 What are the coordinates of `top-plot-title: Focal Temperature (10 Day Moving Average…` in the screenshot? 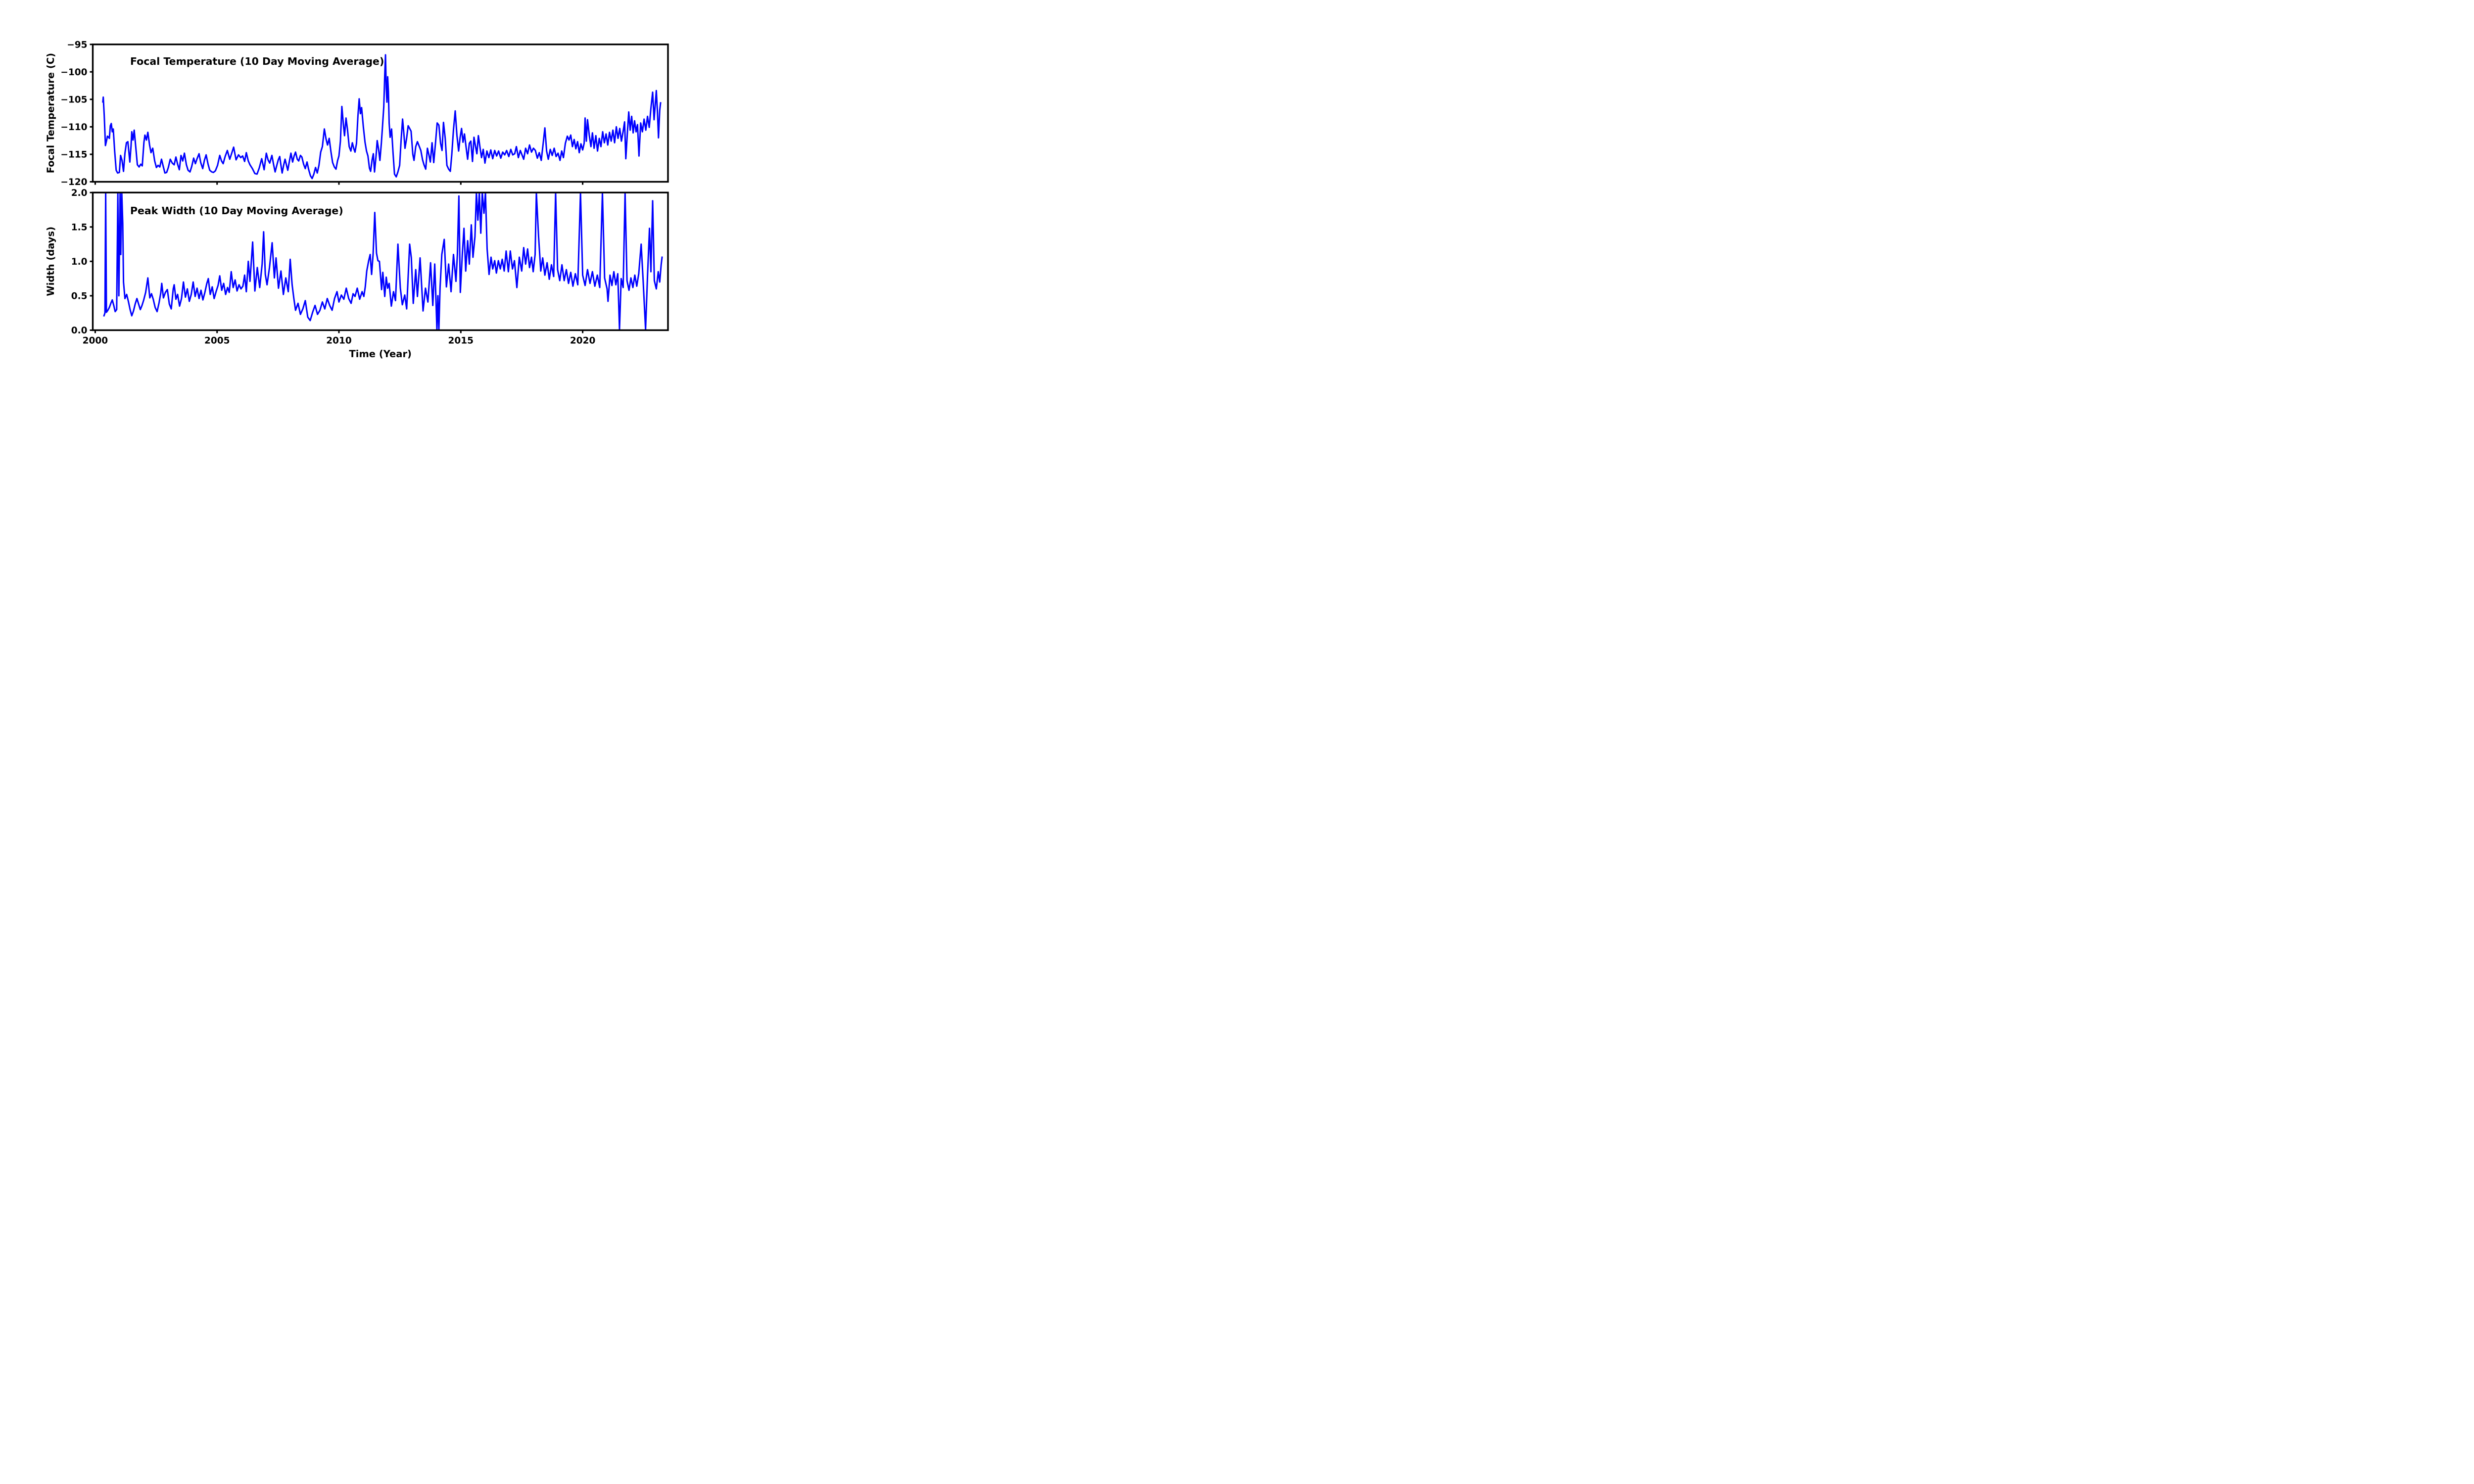 It's located at (257, 61).